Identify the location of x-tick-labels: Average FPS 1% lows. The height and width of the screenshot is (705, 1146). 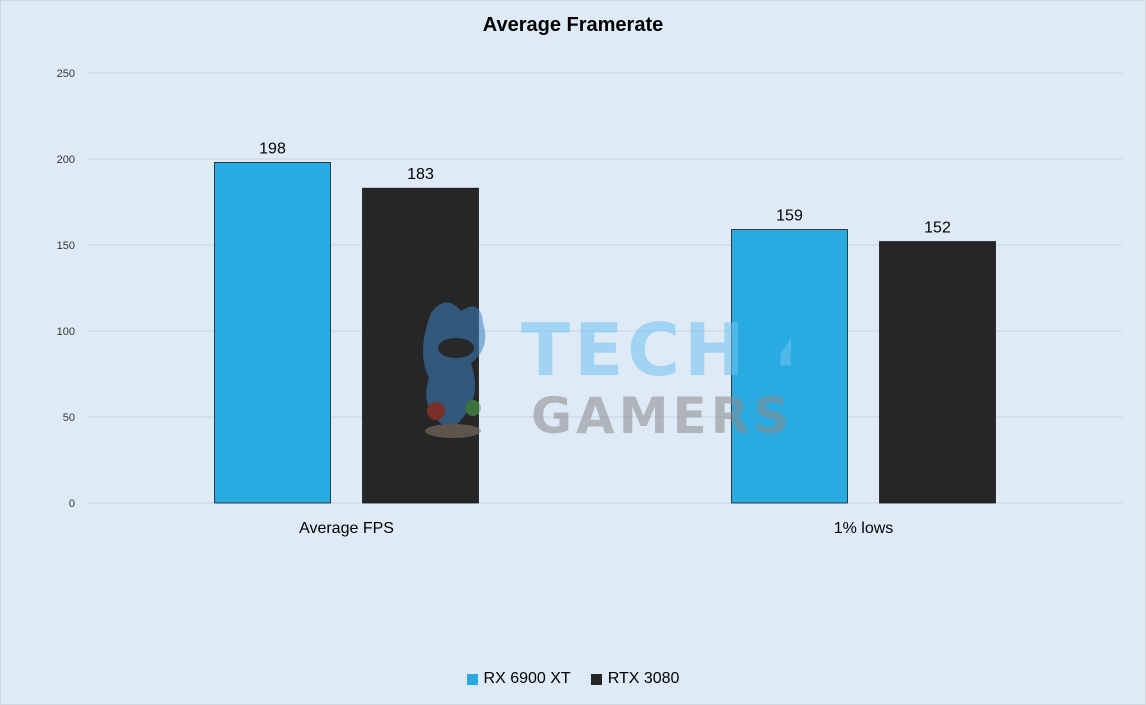
(596, 528).